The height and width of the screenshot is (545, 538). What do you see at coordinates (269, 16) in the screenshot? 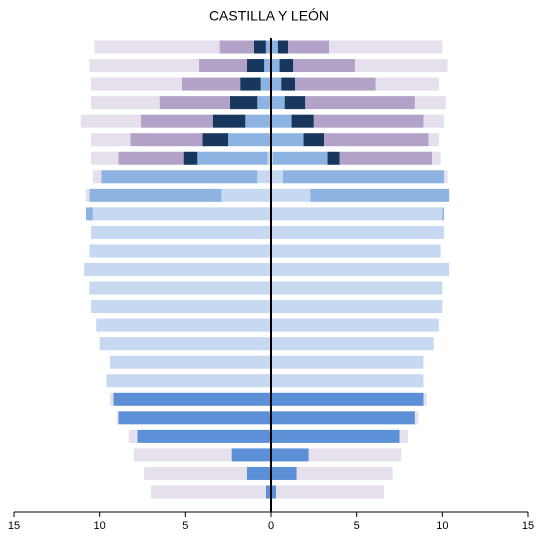
I see `chart-title: CASTILLA Y LEÓN` at bounding box center [269, 16].